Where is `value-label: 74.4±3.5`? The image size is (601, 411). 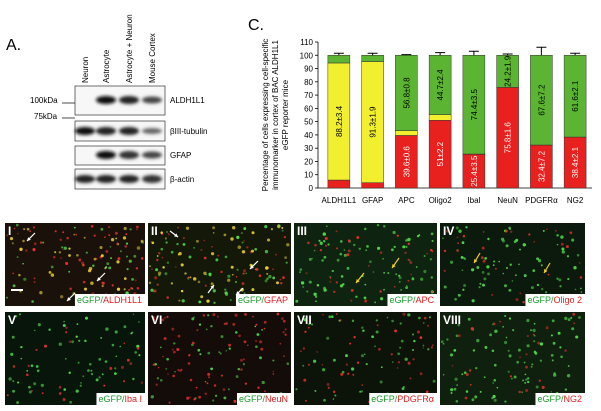 value-label: 74.4±3.5 is located at coordinates (474, 105).